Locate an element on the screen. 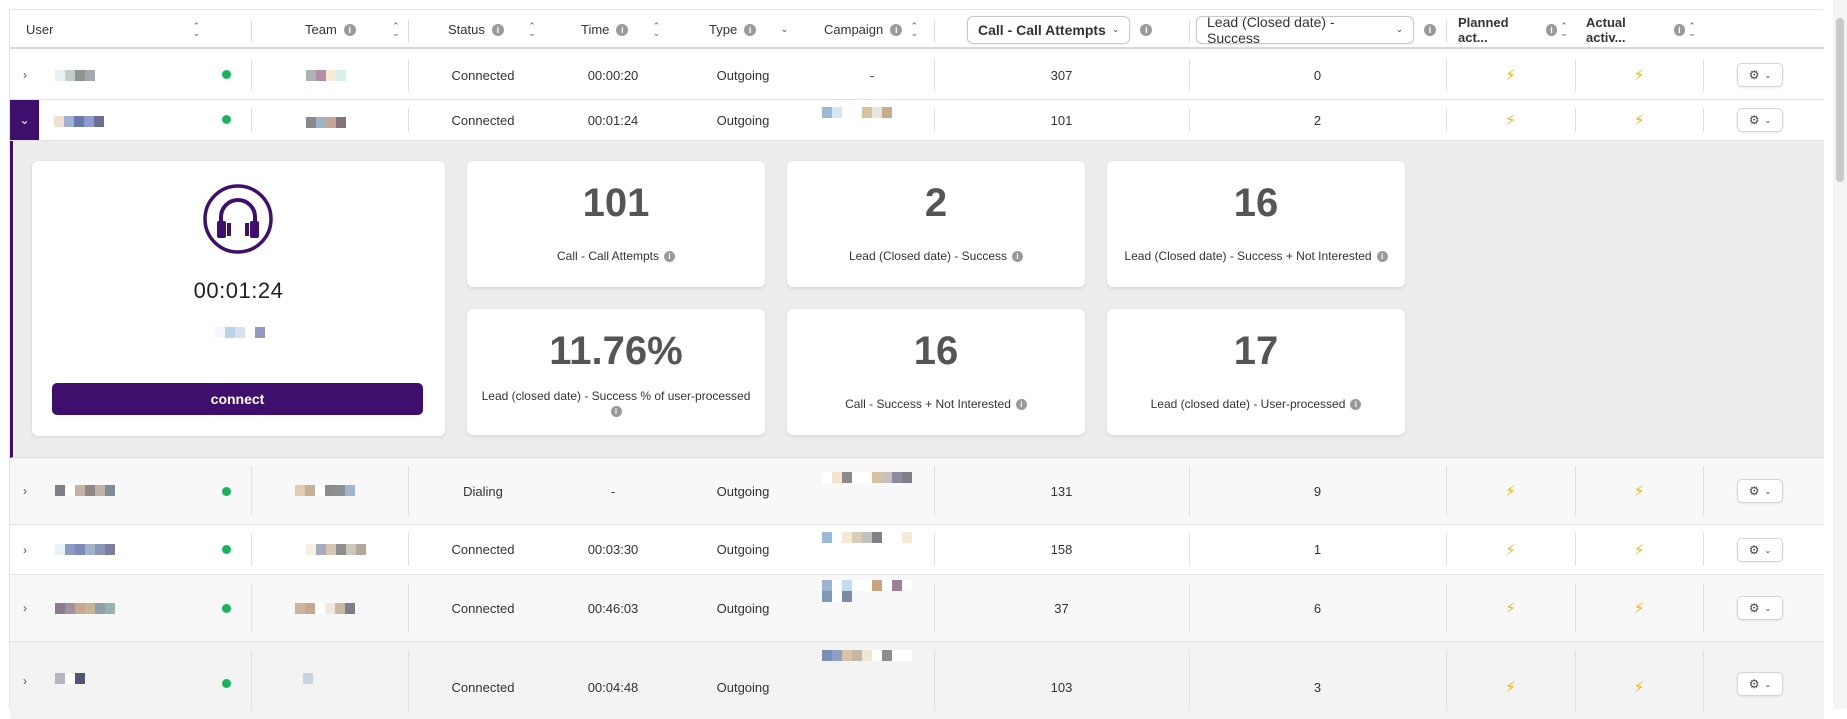  col-call-attempts: Call - Call Attempts ⌄ i is located at coordinates (1067, 29).